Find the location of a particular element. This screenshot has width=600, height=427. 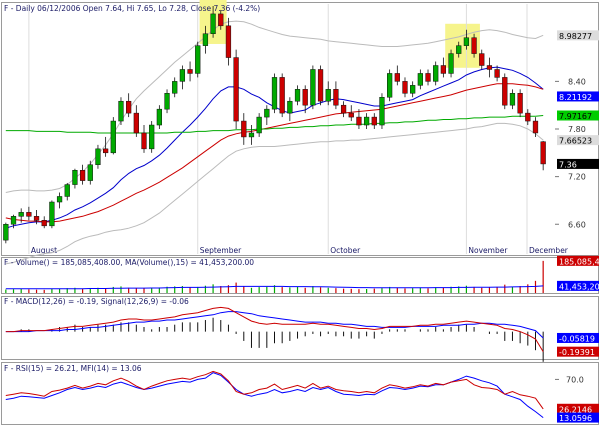

macd-value-label-1-box is located at coordinates (578, 337).